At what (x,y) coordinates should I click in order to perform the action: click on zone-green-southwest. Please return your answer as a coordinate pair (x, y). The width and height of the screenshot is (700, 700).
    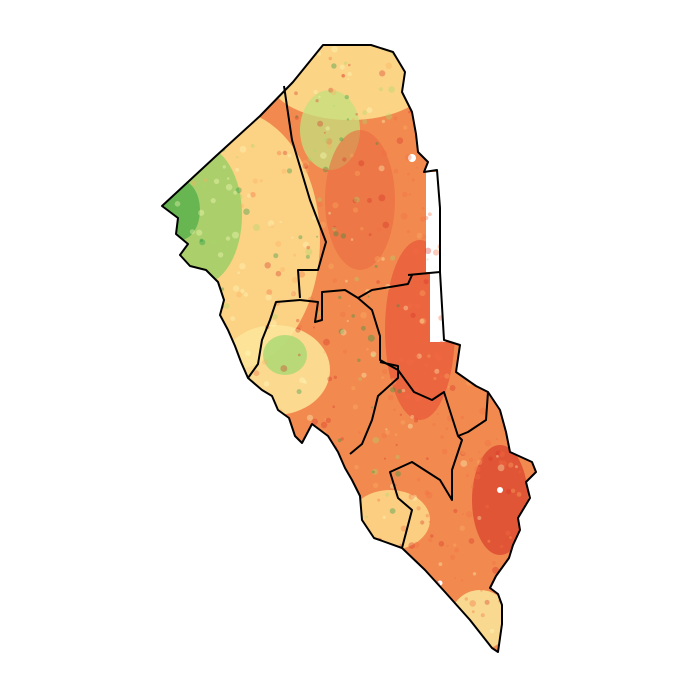
    Looking at the image, I should click on (285, 355).